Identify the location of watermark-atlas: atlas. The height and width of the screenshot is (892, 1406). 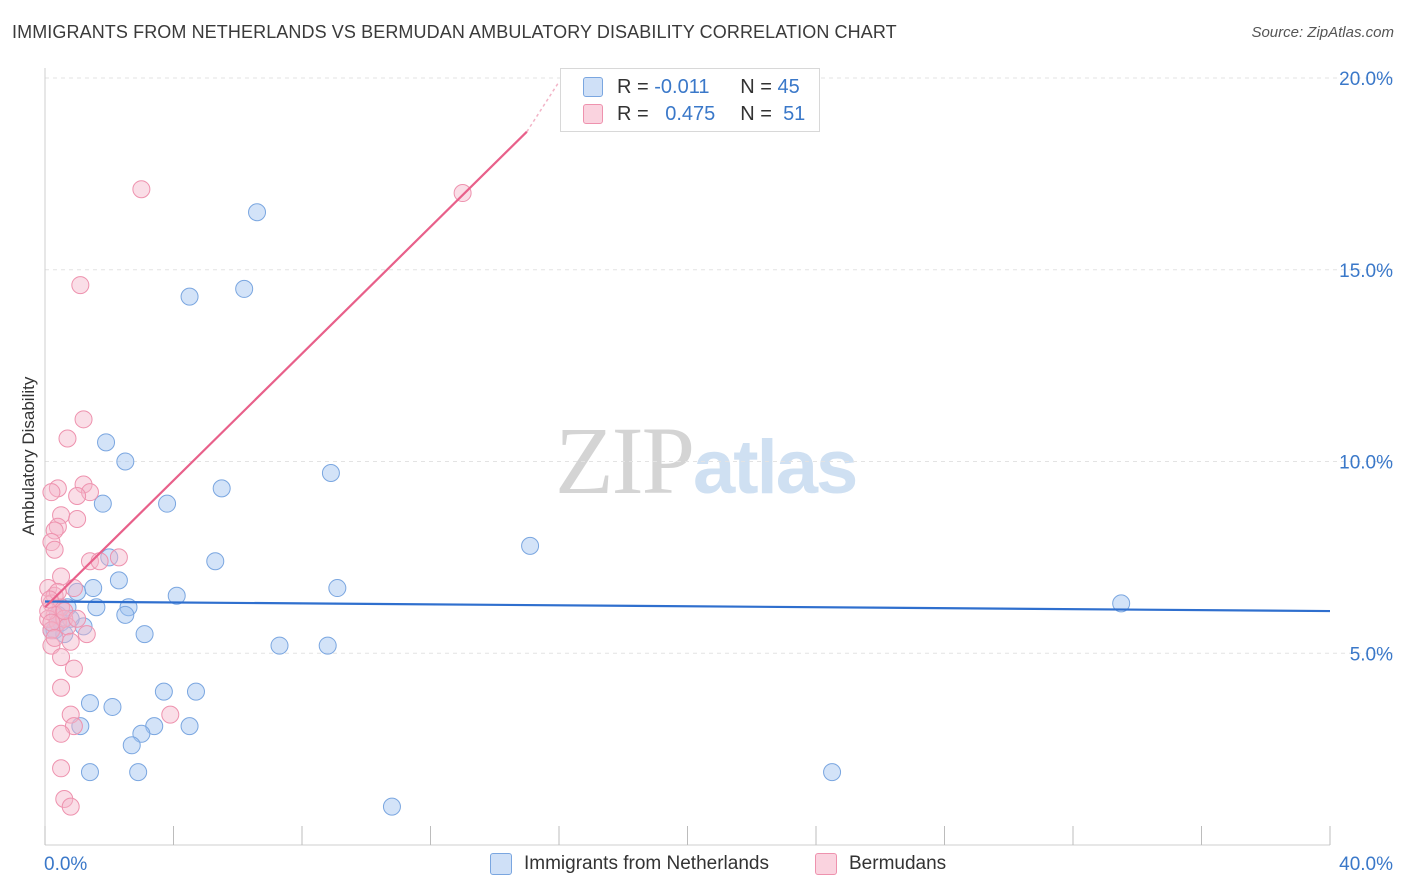
(775, 467).